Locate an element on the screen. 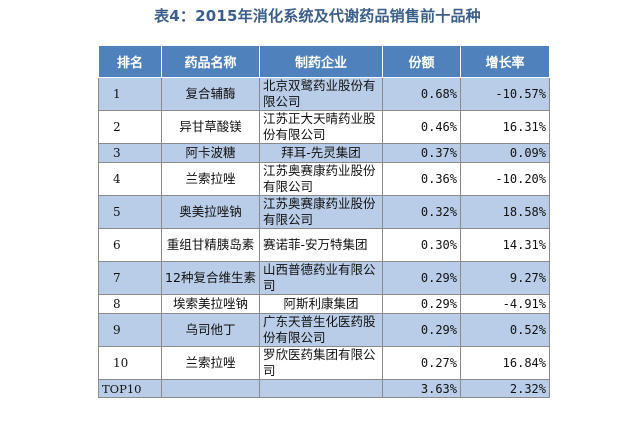 The width and height of the screenshot is (635, 438). table-row: 5 奥美拉唑钠 江苏奥赛康药业股份有限公司 0.32% 18.58% is located at coordinates (324, 212).